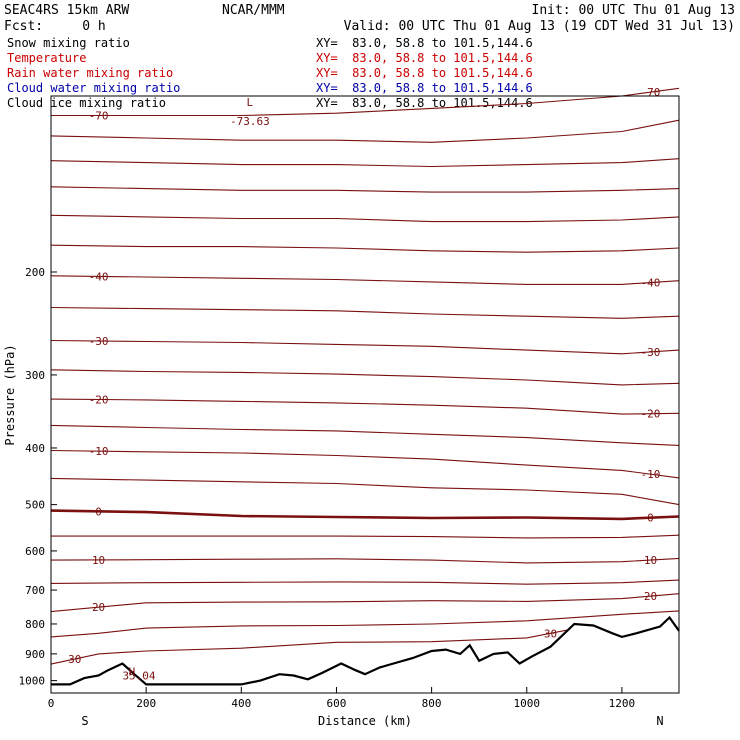  I want to click on y-tick-label: 300, so click(35, 375).